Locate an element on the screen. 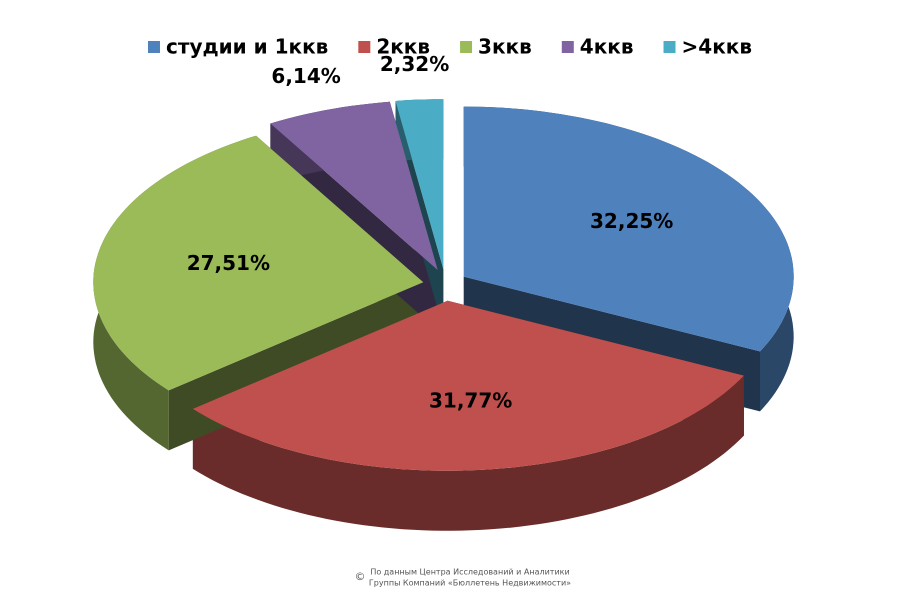 The height and width of the screenshot is (611, 900). legend-item: студии и 1ккв is located at coordinates (237, 47).